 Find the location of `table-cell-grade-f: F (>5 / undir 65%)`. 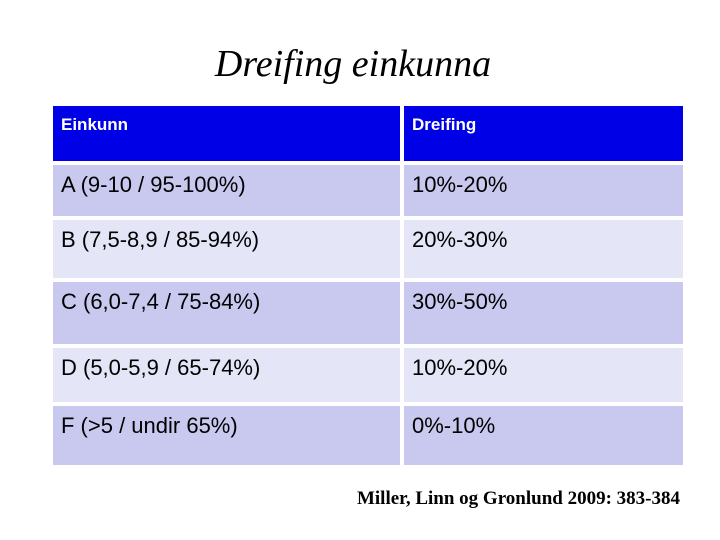

table-cell-grade-f: F (>5 / undir 65%) is located at coordinates (226, 435).